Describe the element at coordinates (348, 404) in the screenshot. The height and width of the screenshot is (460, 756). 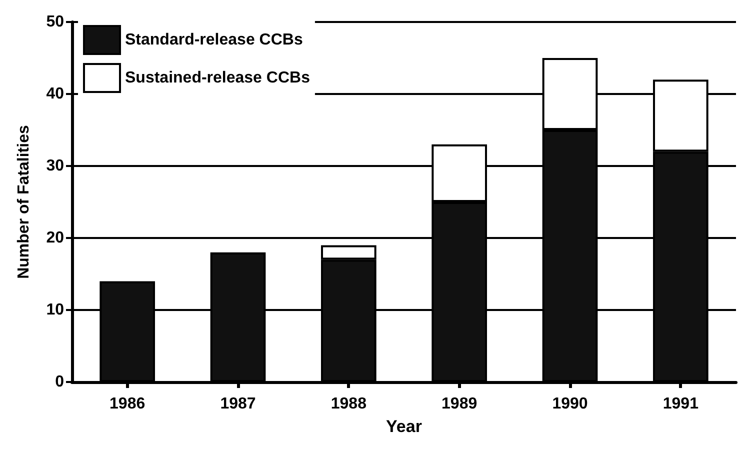
I see `x-tick-label: 1988` at that location.